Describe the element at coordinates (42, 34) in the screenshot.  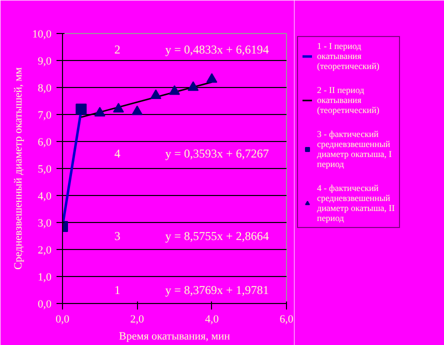
I see `y-tick-label: 10,0` at that location.